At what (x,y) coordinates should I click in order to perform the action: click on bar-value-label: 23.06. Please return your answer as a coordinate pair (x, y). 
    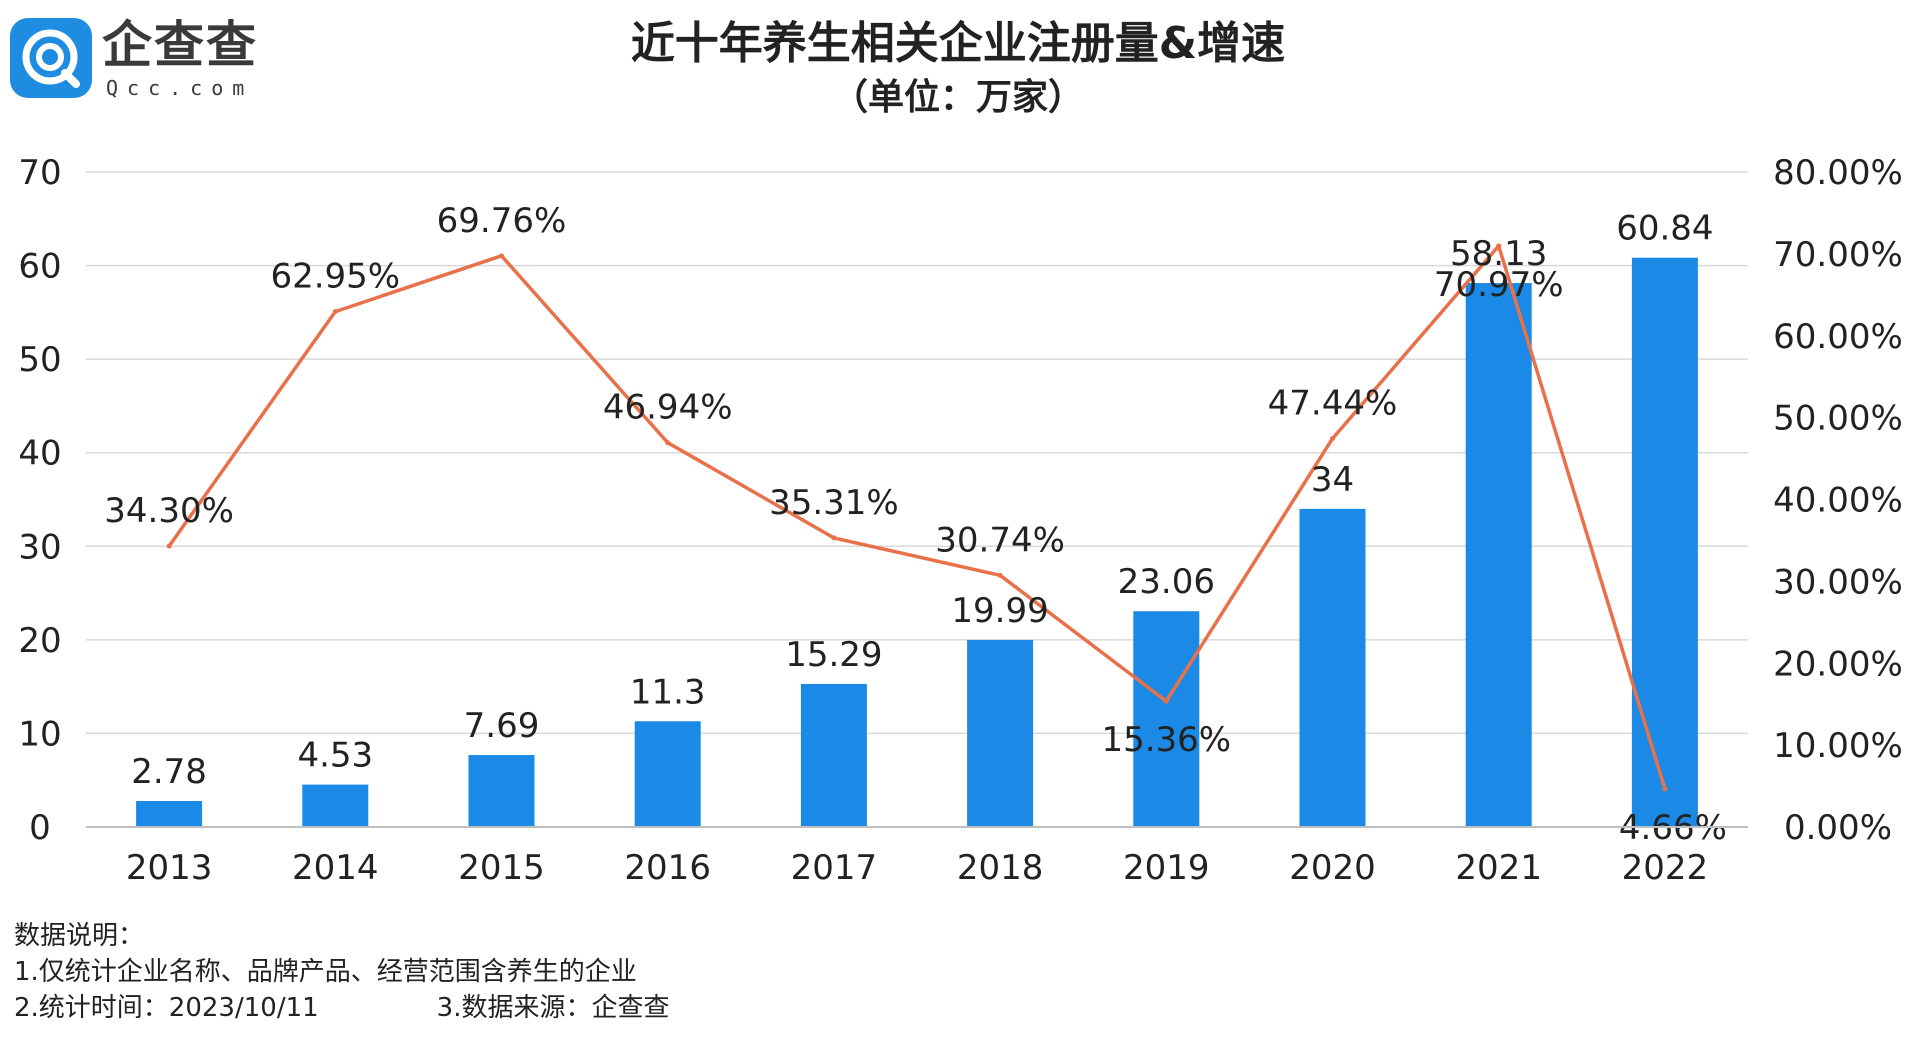
    Looking at the image, I should click on (1166, 582).